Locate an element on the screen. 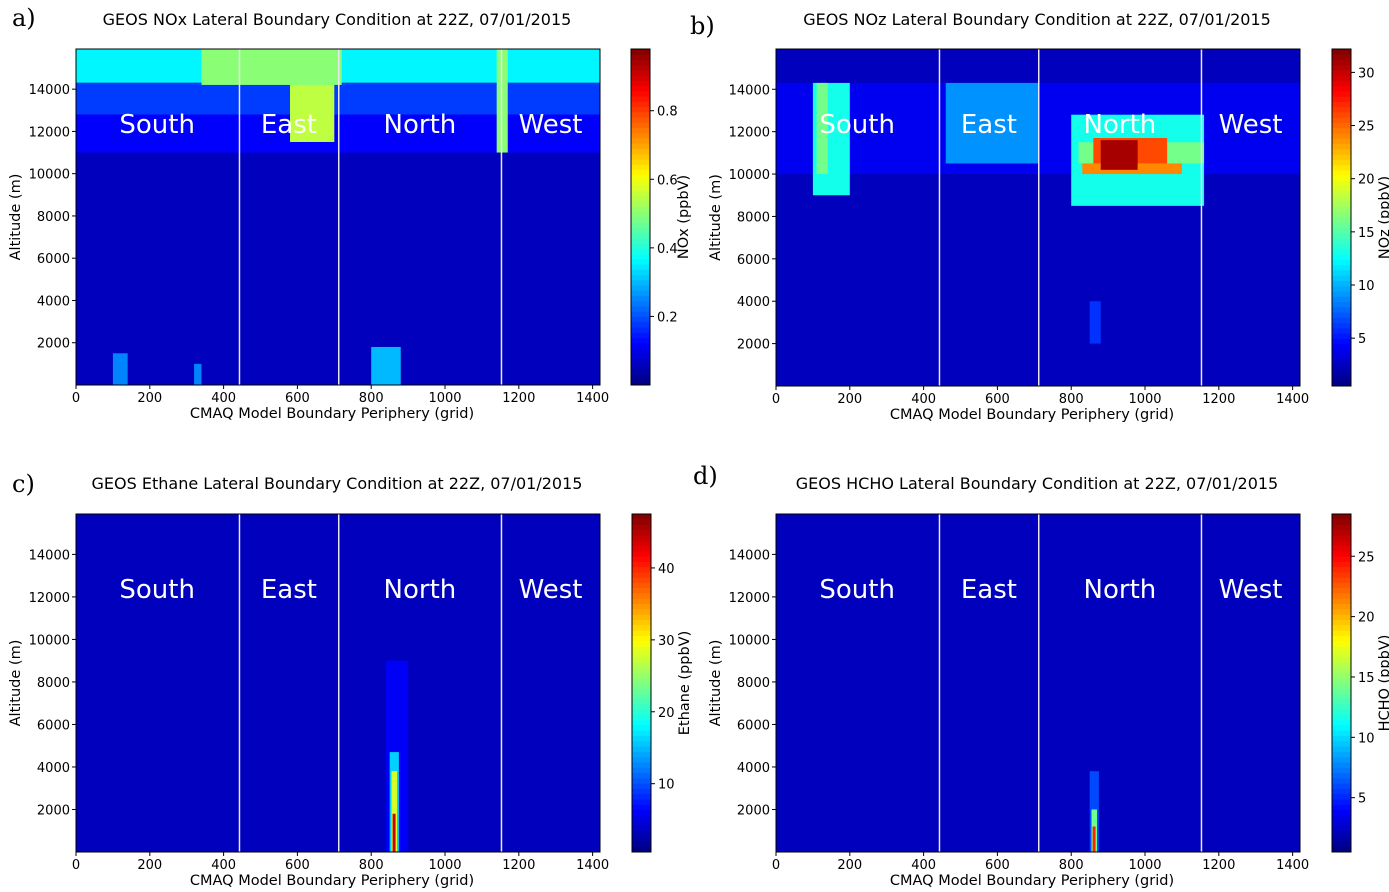 The width and height of the screenshot is (1389, 892). x-tick-label: 0 is located at coordinates (76, 865).